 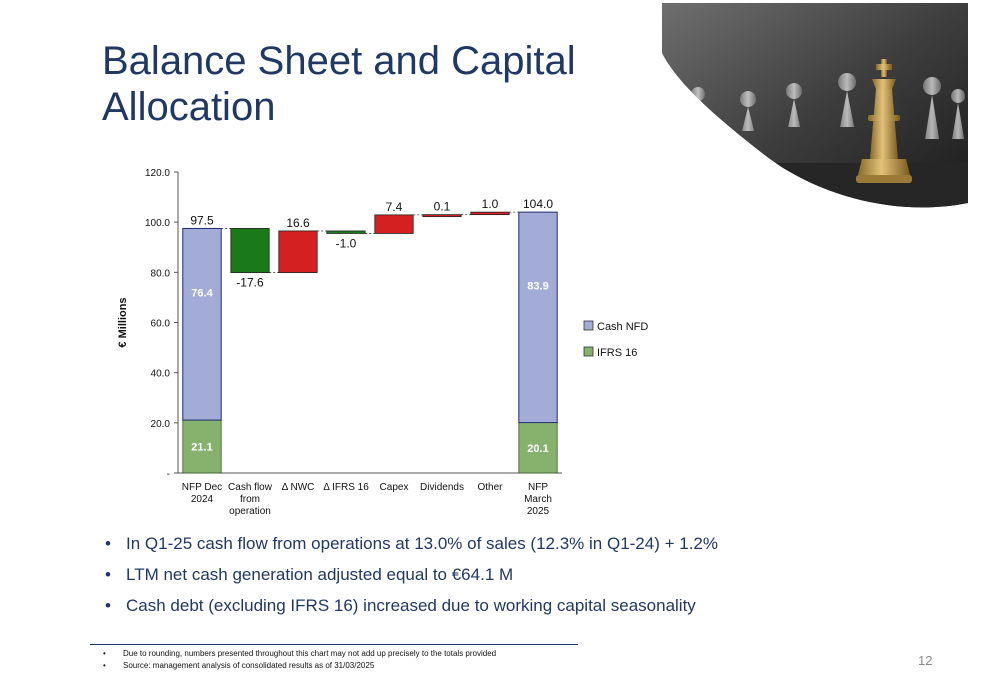 I want to click on x-category-label: NFP, so click(x=538, y=487).